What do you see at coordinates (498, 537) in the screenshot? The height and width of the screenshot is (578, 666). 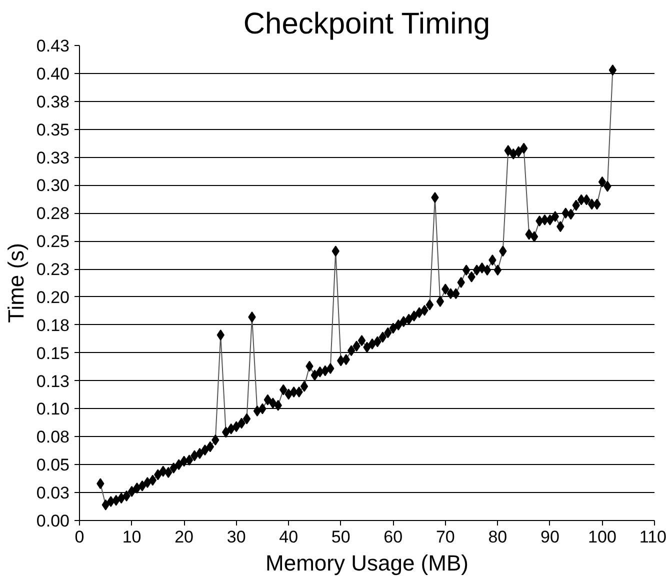 I see `x-tick-label: 80` at bounding box center [498, 537].